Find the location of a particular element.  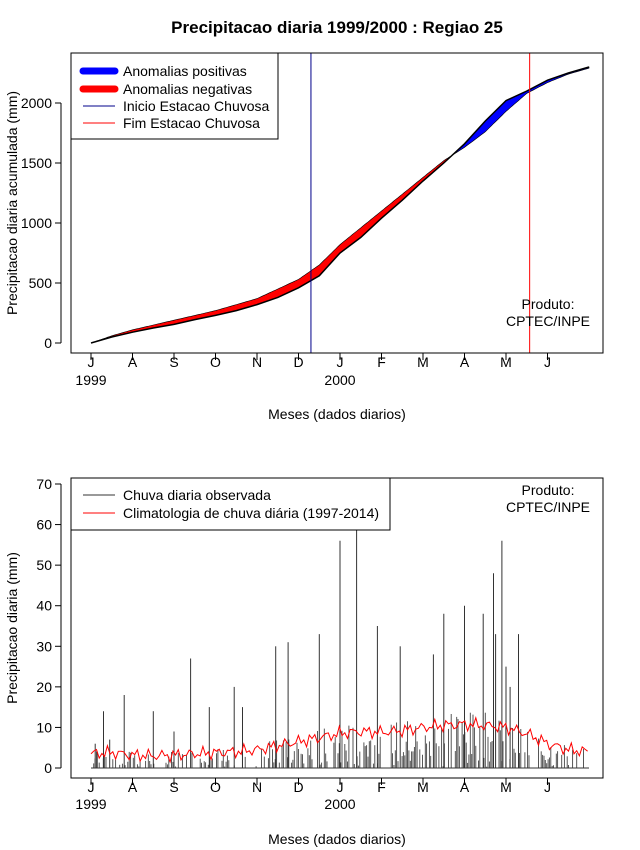

y-tick-label: 50 is located at coordinates (44, 565).